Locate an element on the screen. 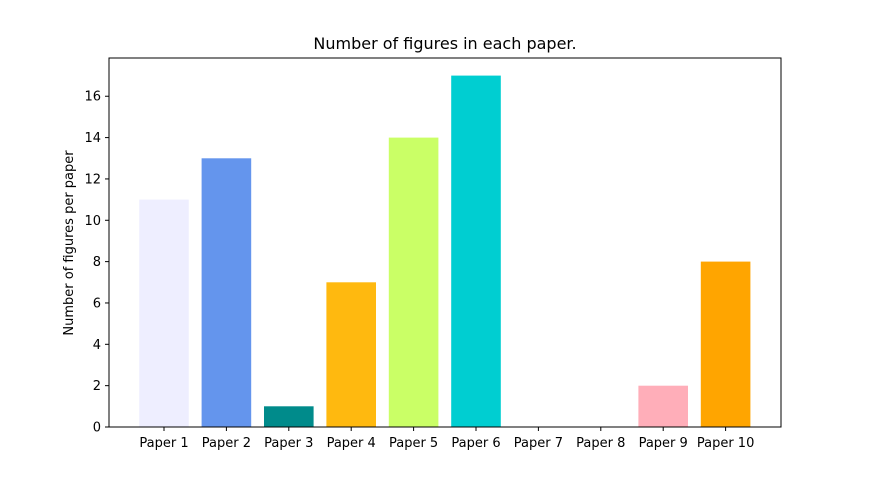 Image resolution: width=869 pixels, height=480 pixels. y-tick-label: 14 is located at coordinates (92, 138).